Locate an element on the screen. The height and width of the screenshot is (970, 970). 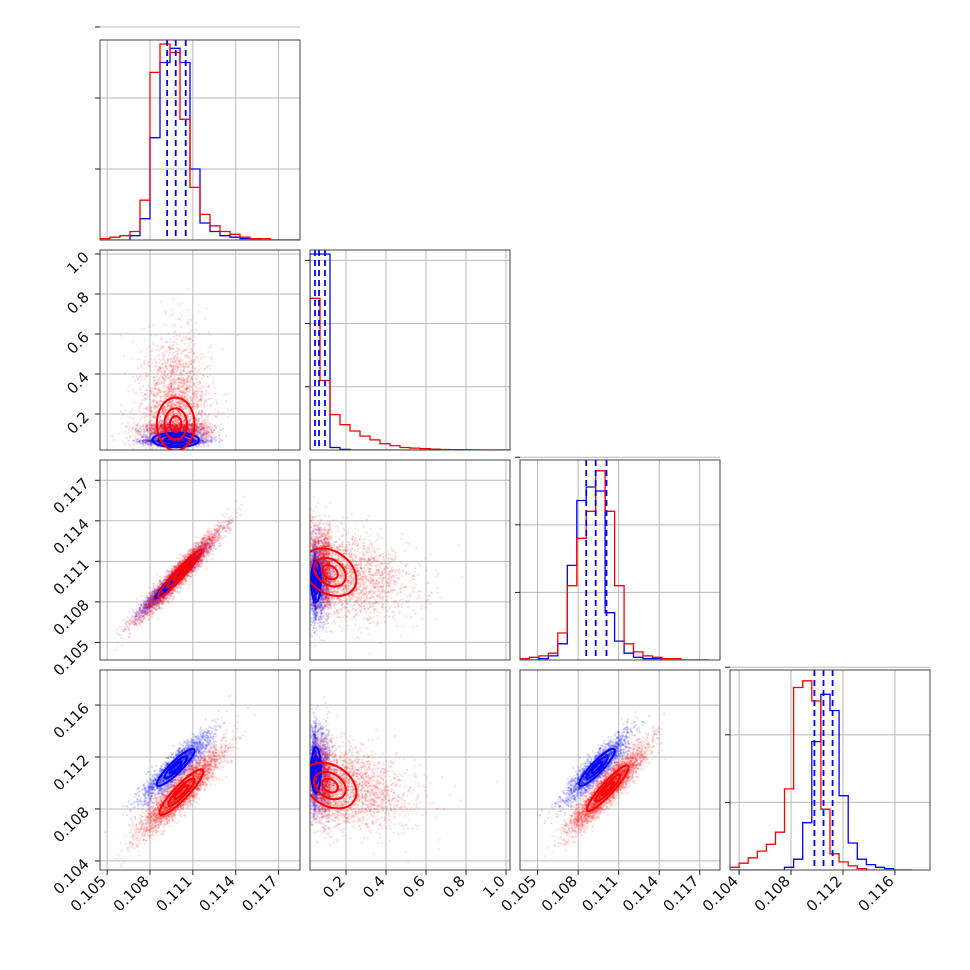
x-tick-label: 0.6 is located at coordinates (414, 887).